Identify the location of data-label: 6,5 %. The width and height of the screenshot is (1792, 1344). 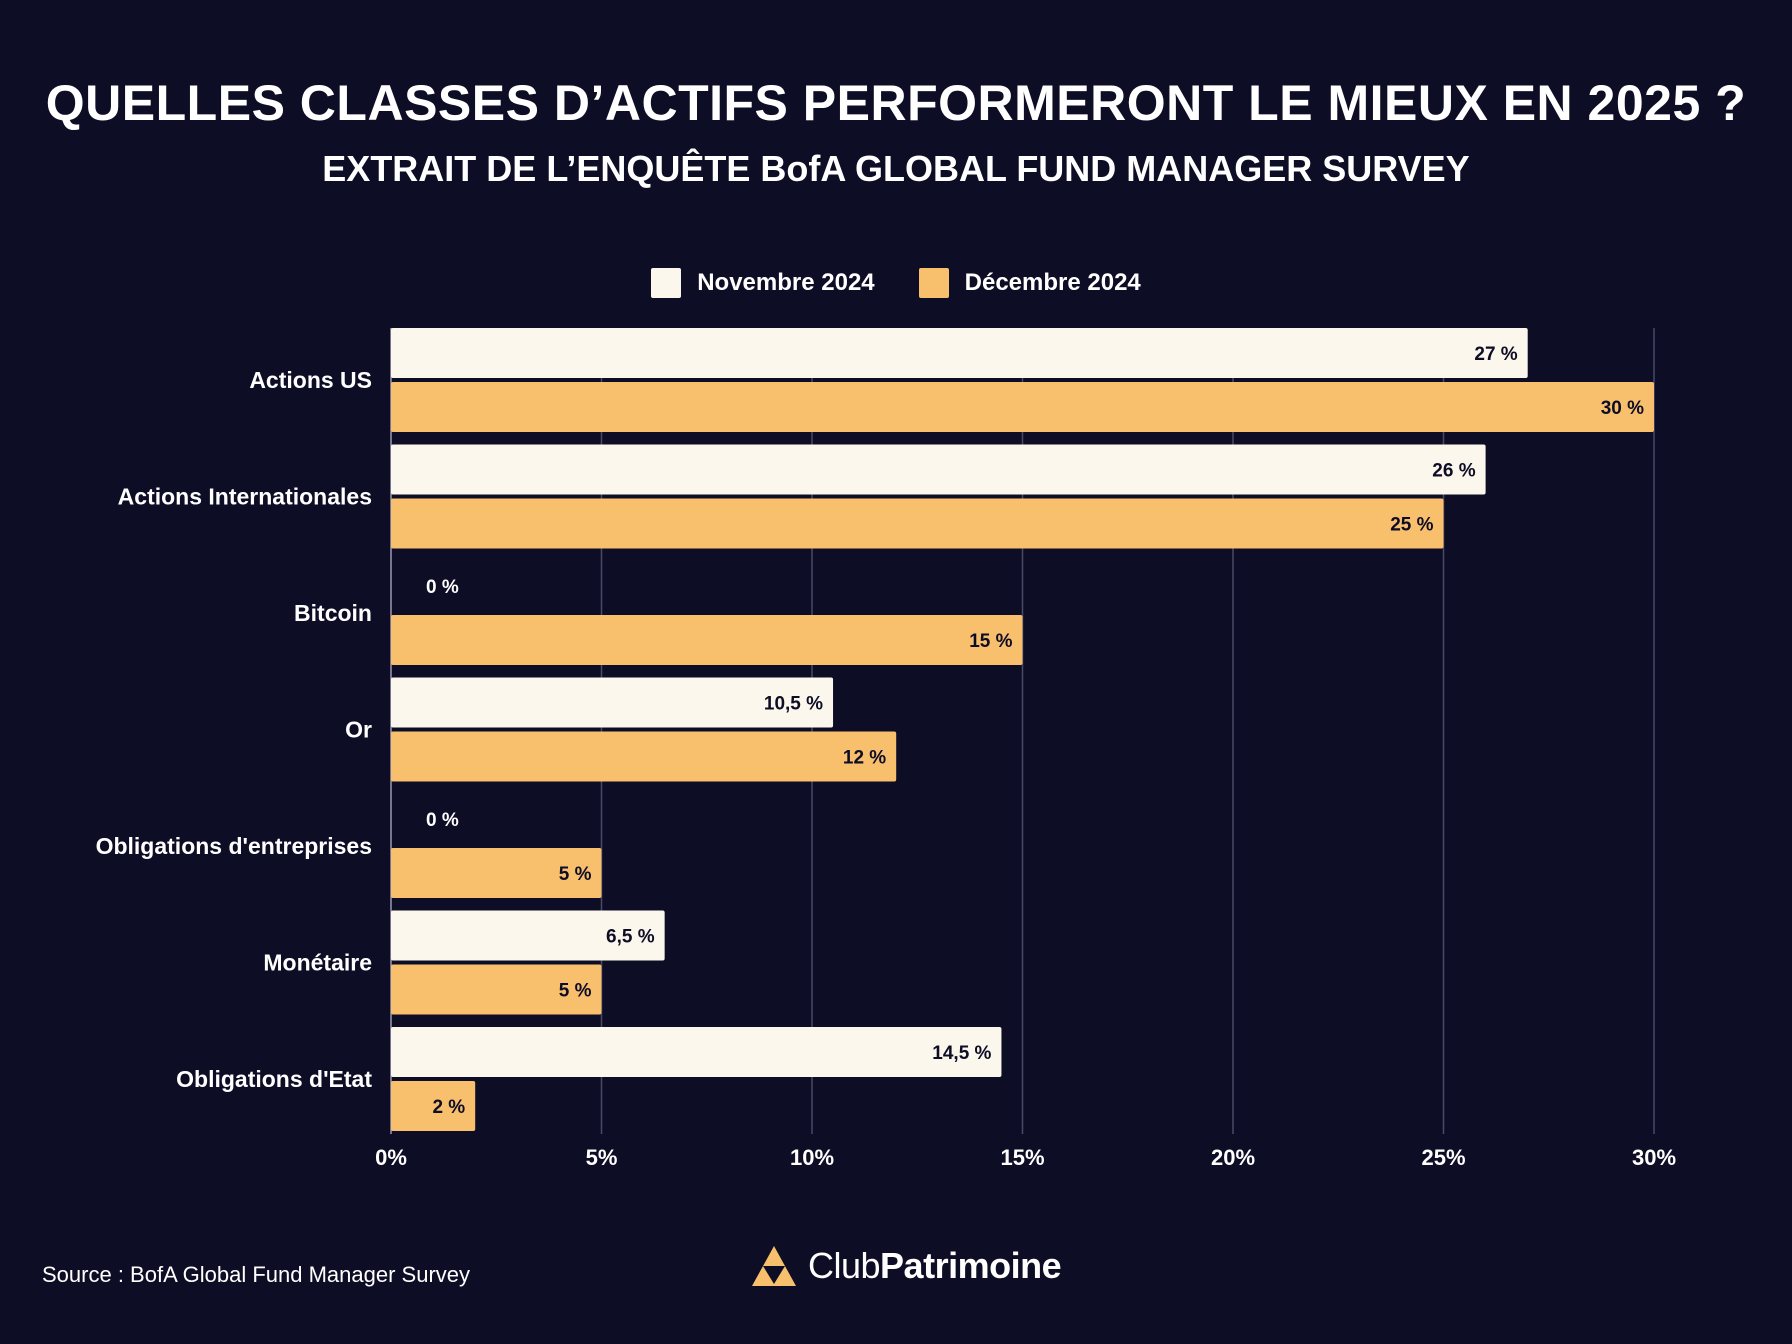
(630, 937).